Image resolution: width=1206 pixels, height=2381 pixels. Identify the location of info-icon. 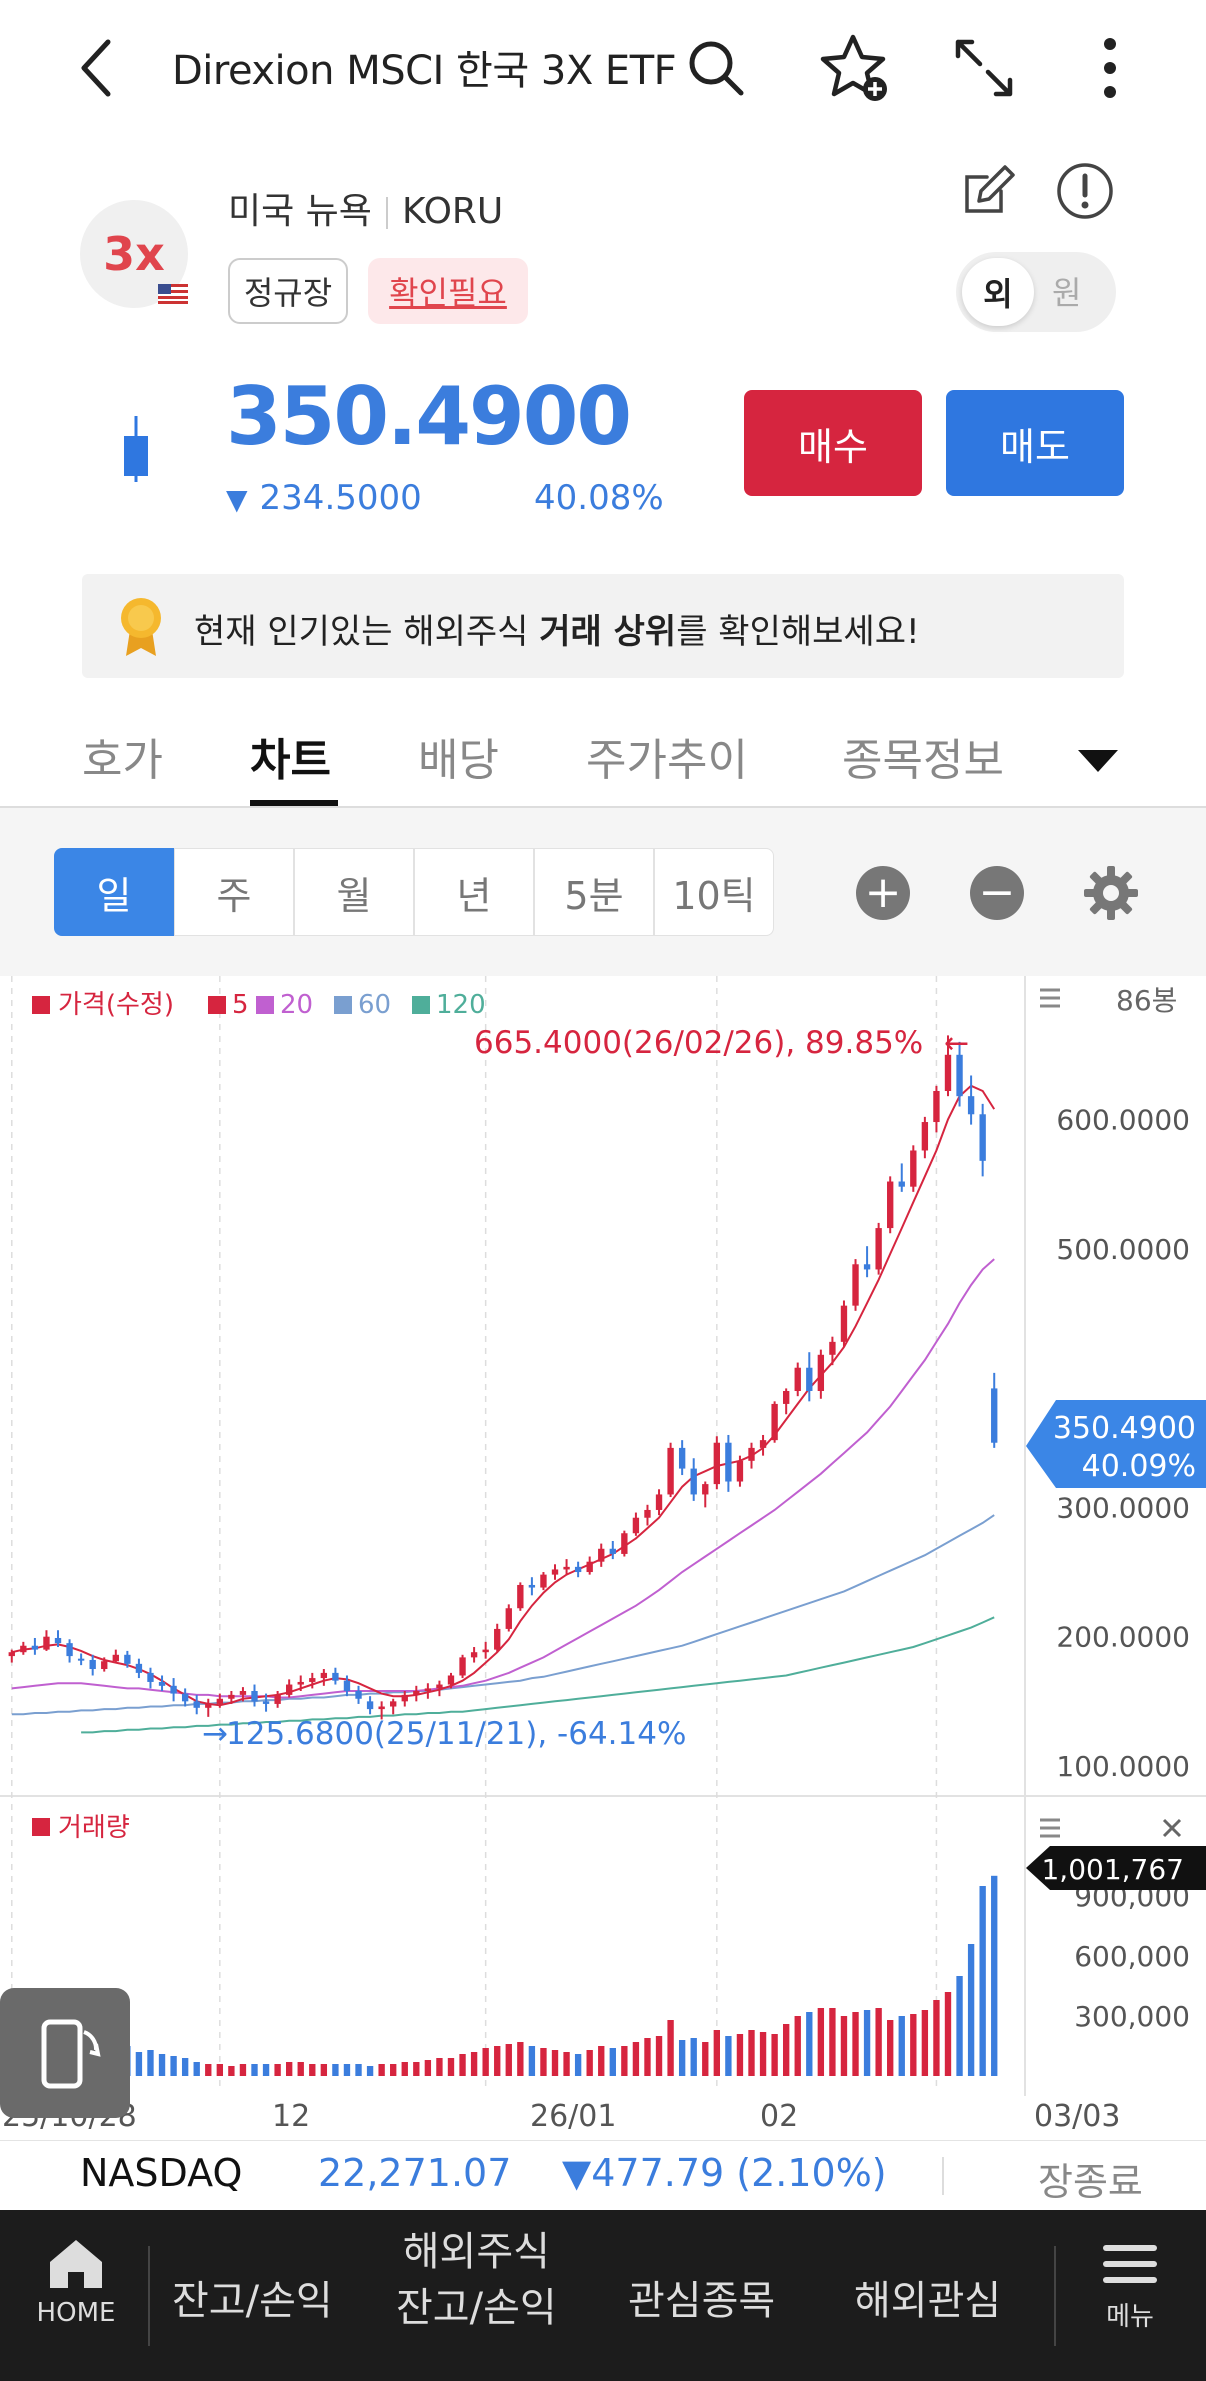
(1085, 191).